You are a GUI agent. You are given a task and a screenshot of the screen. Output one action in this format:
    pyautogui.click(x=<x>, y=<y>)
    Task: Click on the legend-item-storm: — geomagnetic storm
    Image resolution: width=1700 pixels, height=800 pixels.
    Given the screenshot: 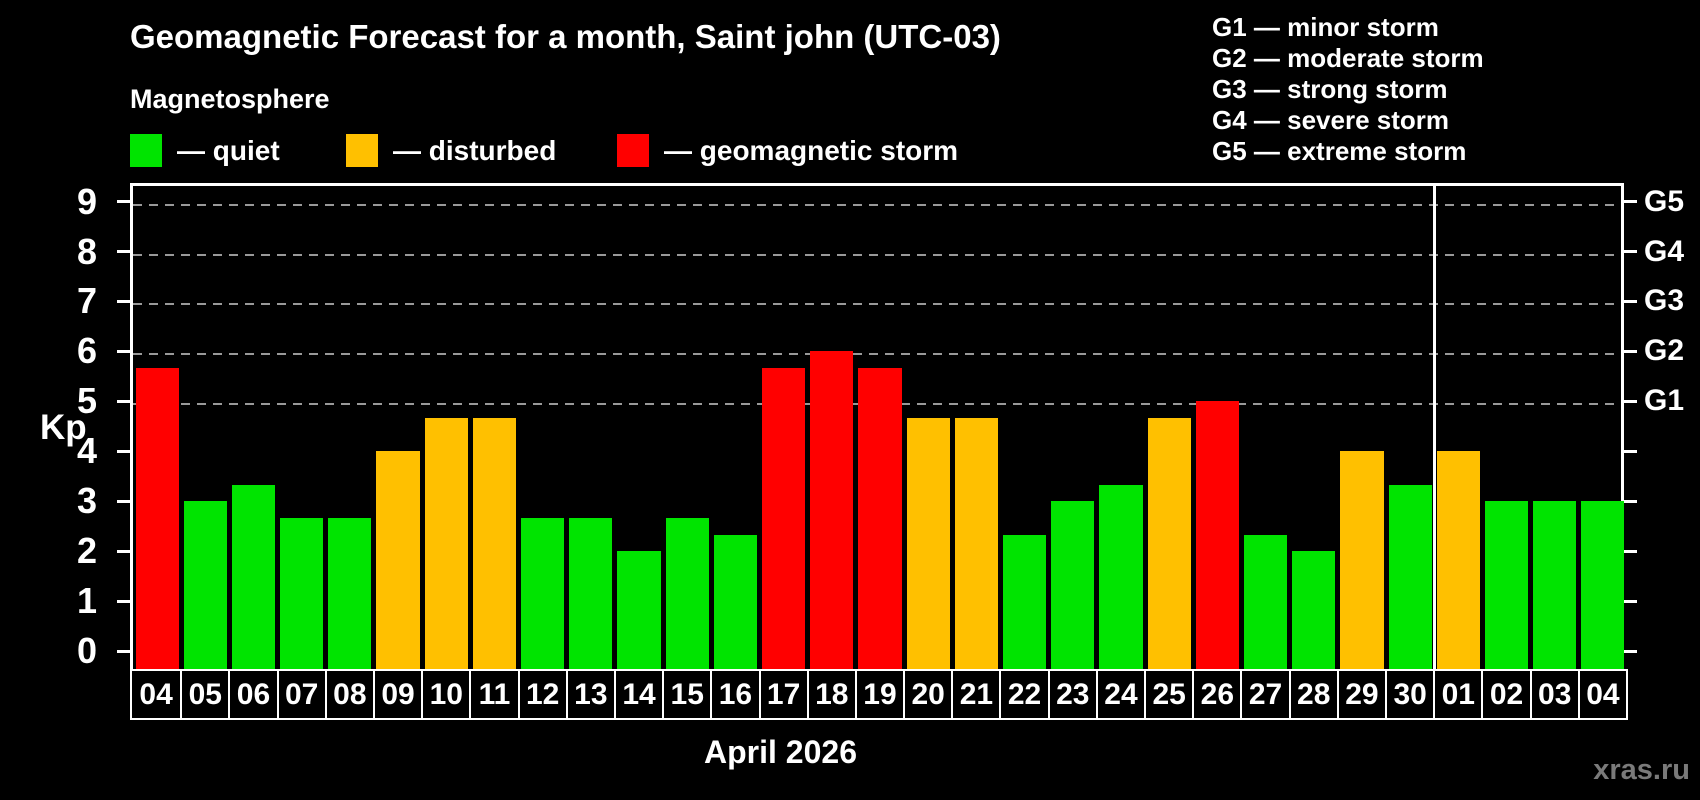 What is the action you would take?
    pyautogui.click(x=787, y=150)
    